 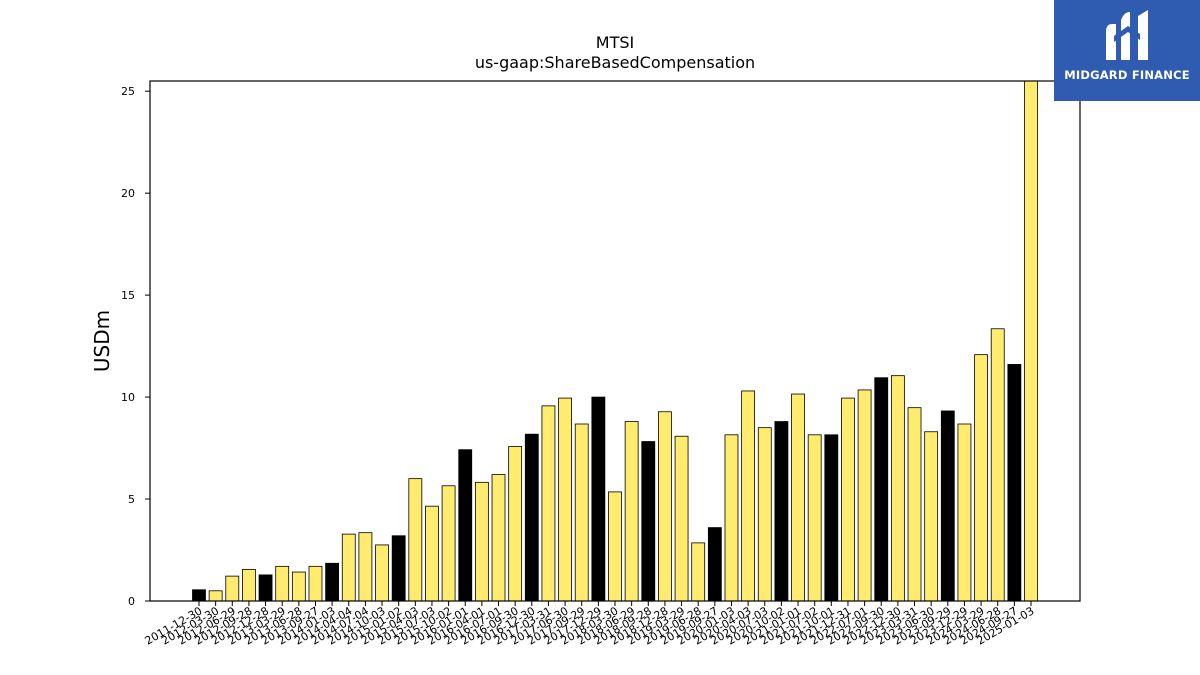 What do you see at coordinates (615, 62) in the screenshot?
I see `chart-subtitle: us-gaap:ShareBasedCompensation` at bounding box center [615, 62].